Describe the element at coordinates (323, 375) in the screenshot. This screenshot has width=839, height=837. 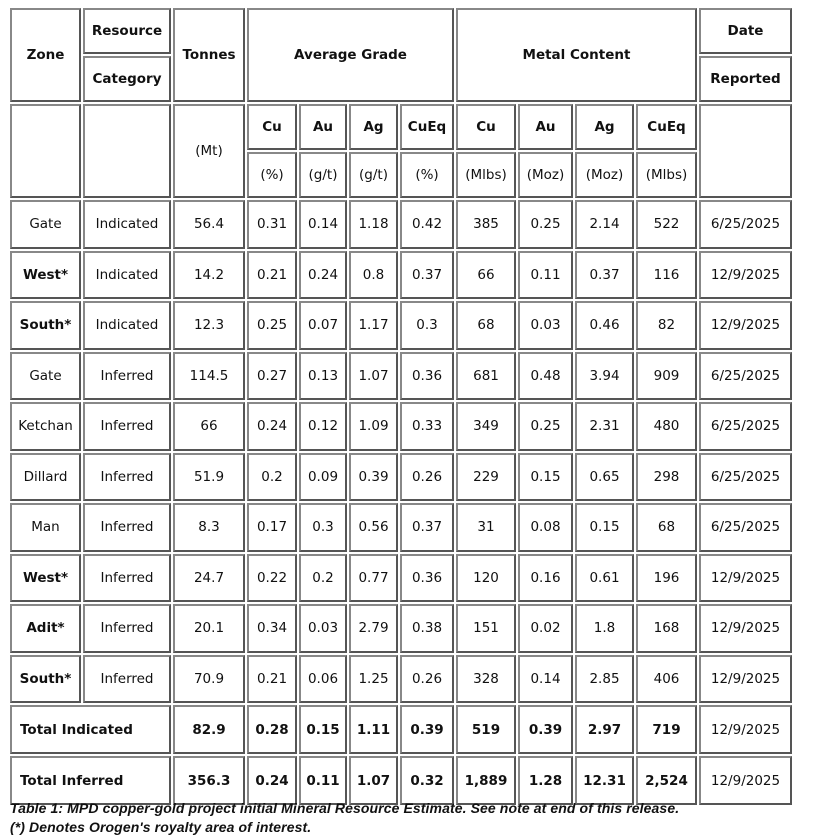
I see `cell-au: 0.13` at that location.